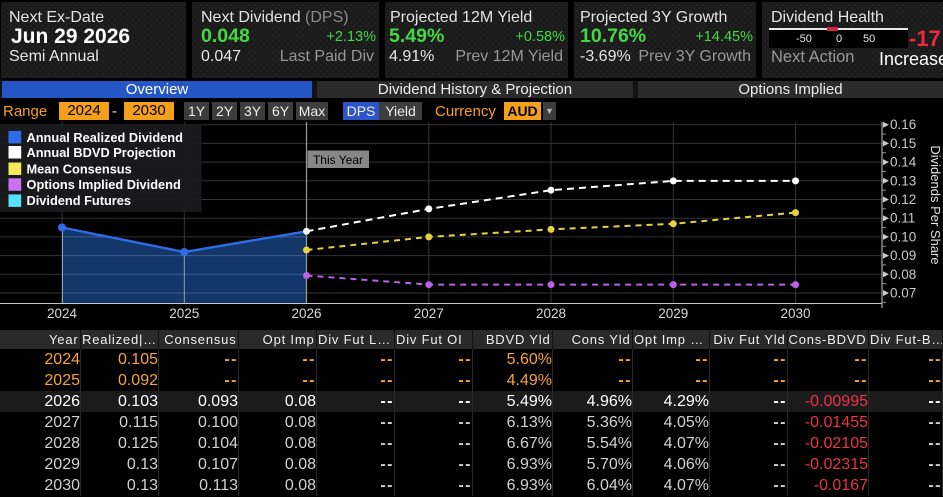 The height and width of the screenshot is (497, 943). Describe the element at coordinates (105, 137) in the screenshot. I see `svg-text: Annual Realized Dividend` at that location.